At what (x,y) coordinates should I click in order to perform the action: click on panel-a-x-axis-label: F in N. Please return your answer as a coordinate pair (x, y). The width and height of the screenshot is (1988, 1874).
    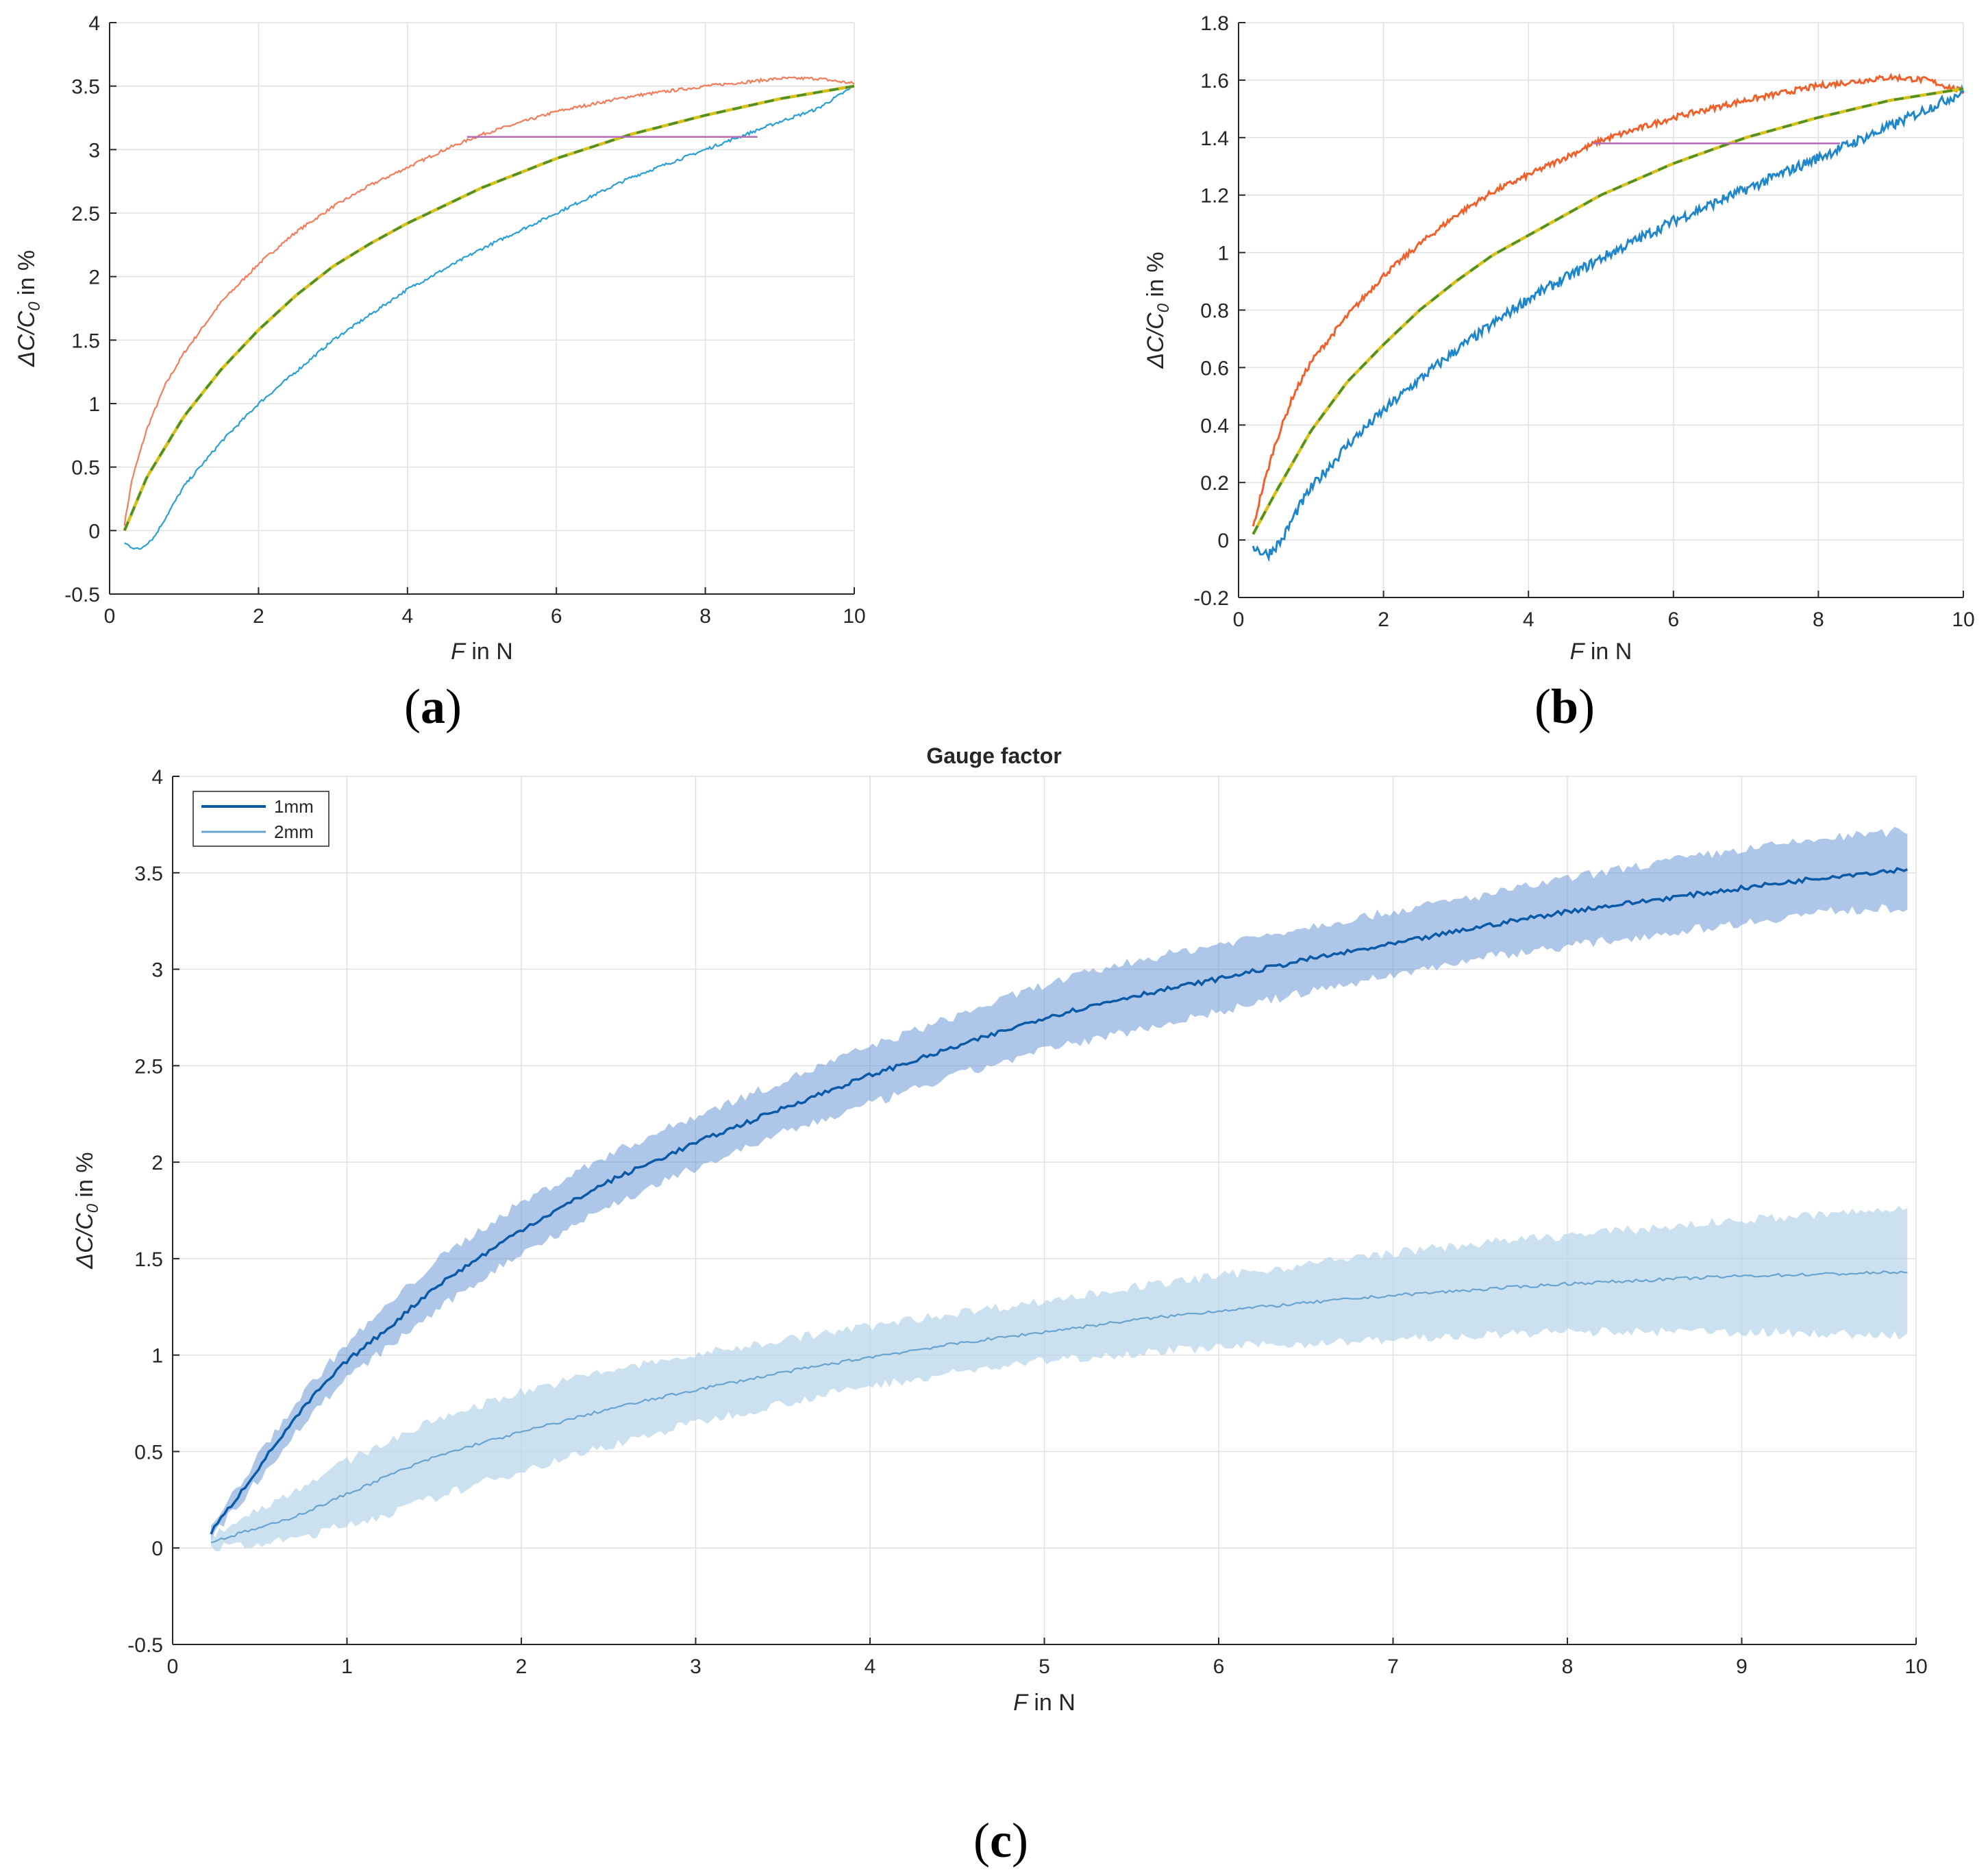
    Looking at the image, I should click on (482, 652).